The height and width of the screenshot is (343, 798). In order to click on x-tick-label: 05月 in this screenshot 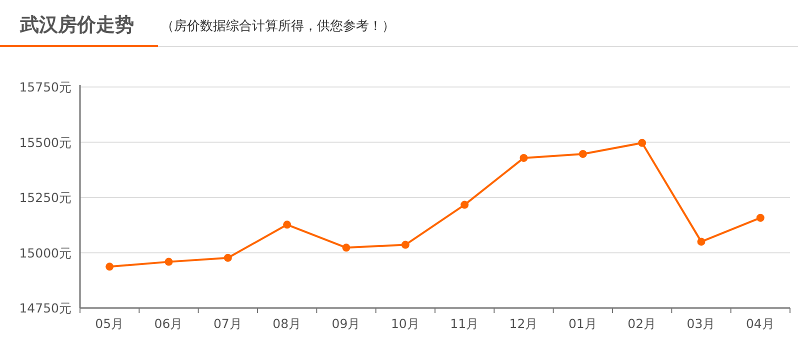, I will do `click(109, 323)`.